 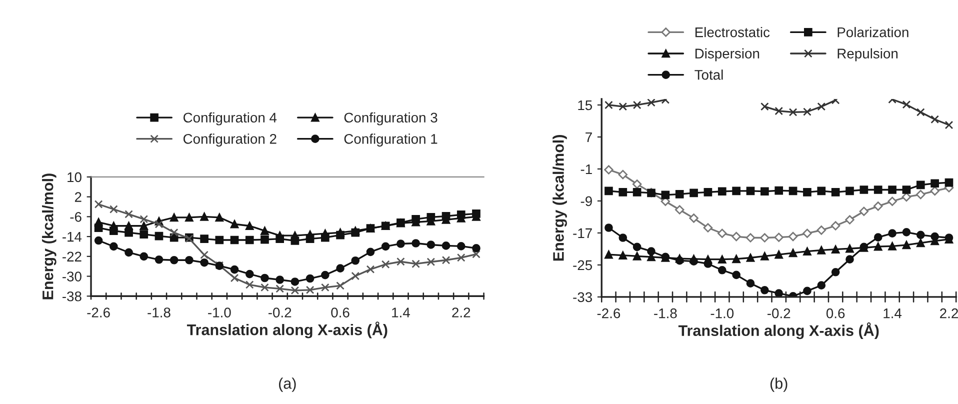 I want to click on legend-label: Configuration 4, so click(x=230, y=119).